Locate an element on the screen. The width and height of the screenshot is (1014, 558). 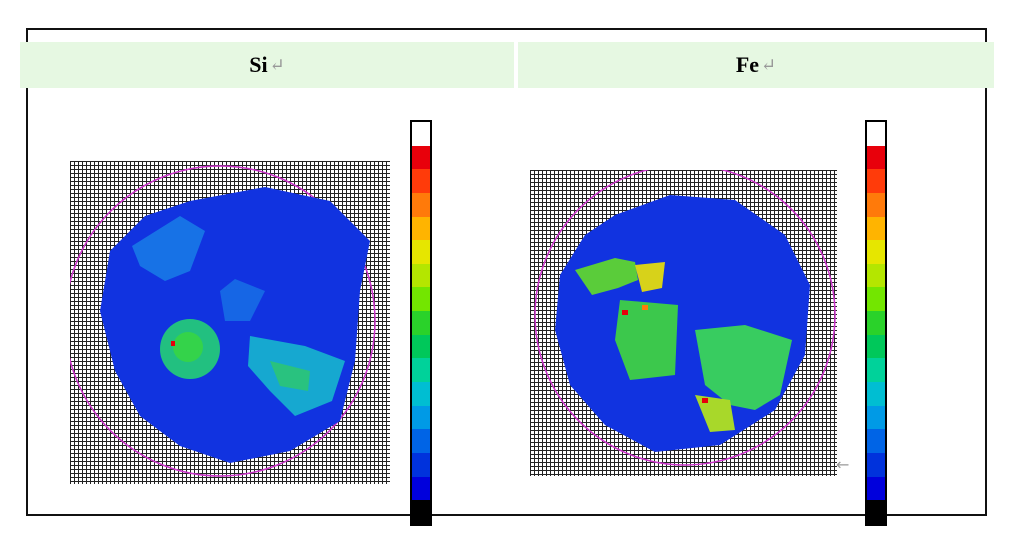
fe-header: Fe ↵ is located at coordinates (756, 65).